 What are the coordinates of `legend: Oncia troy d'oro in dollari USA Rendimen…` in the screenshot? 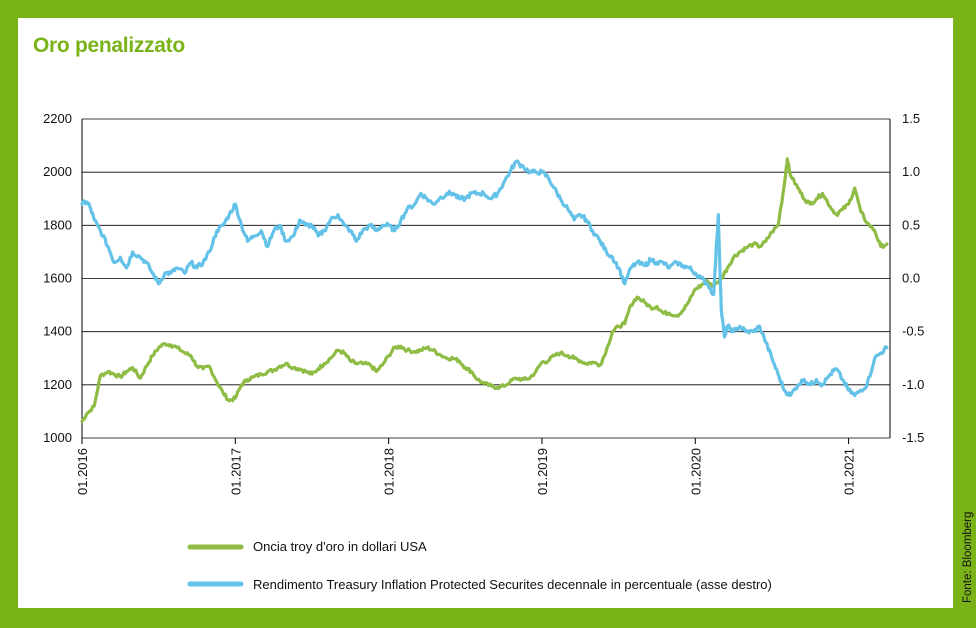 It's located at (479, 565).